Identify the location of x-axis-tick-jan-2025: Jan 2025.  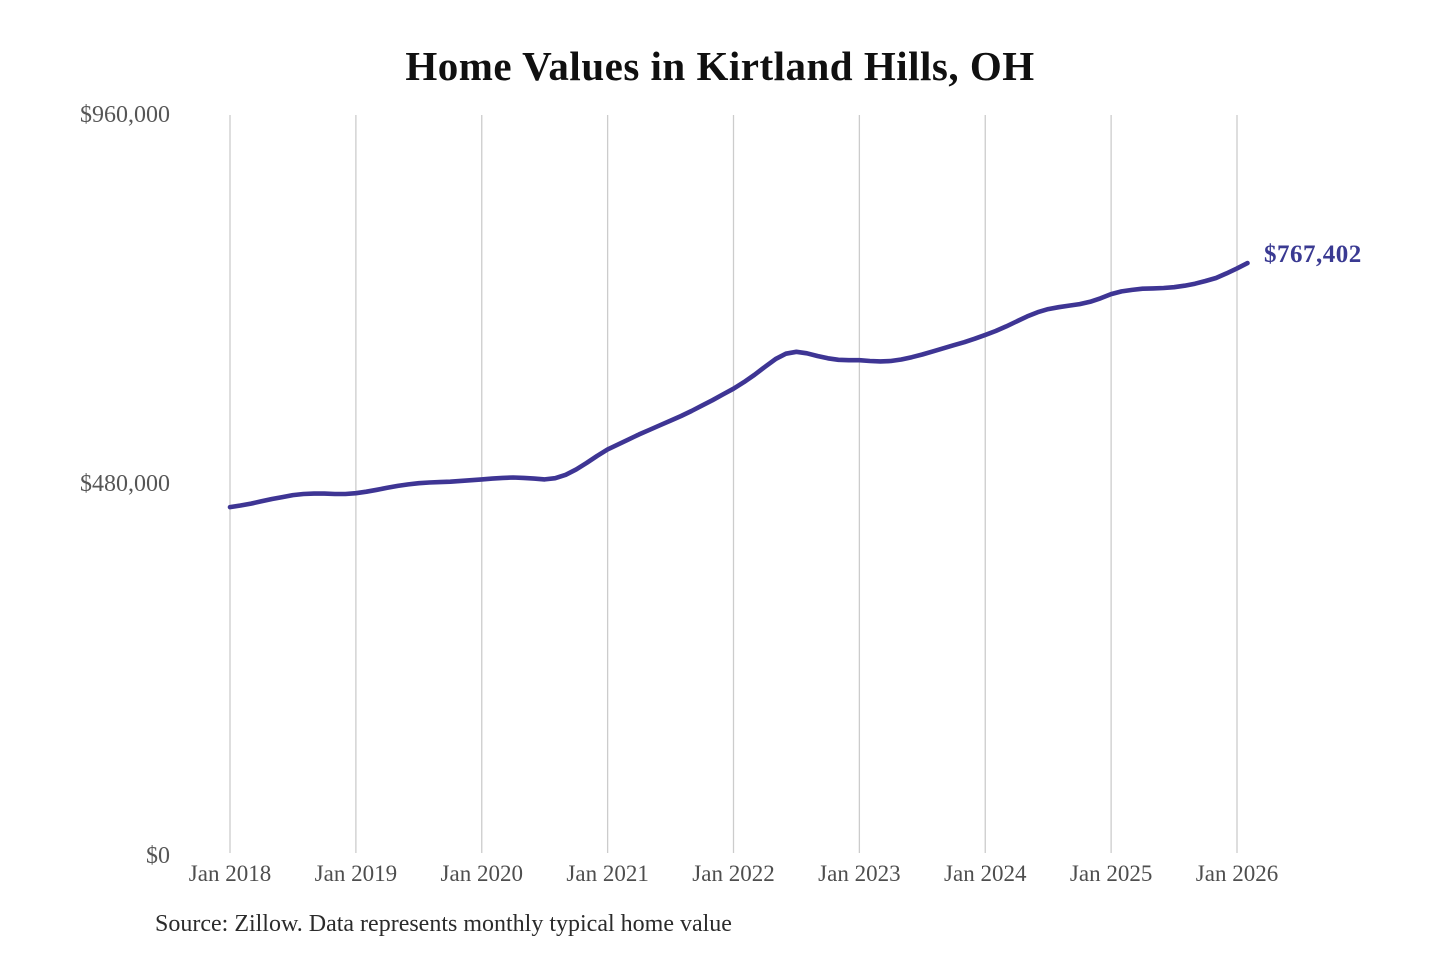
(1111, 873).